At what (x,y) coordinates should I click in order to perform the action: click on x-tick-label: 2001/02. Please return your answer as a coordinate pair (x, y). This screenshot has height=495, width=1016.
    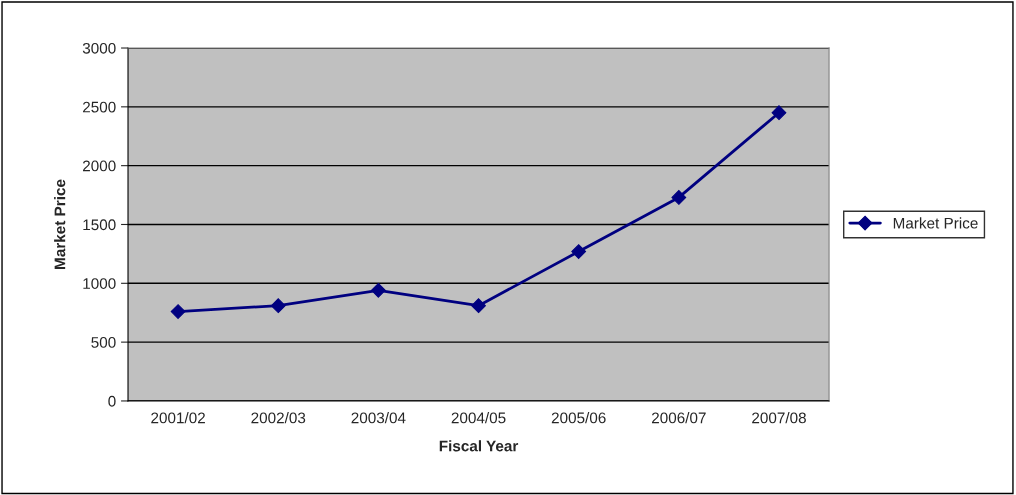
    Looking at the image, I should click on (178, 418).